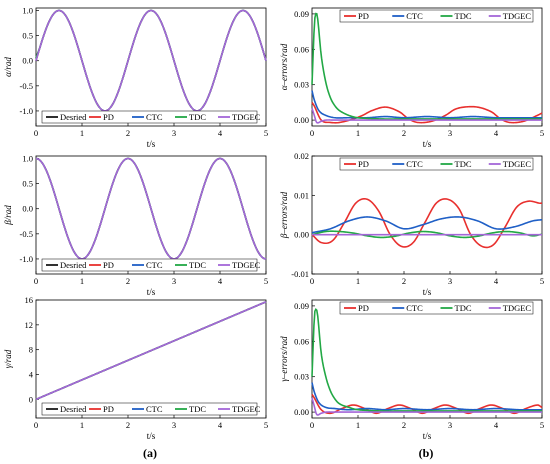  What do you see at coordinates (246, 117) in the screenshot?
I see `legend-label-tdgec-a1: TDGEC` at bounding box center [246, 117].